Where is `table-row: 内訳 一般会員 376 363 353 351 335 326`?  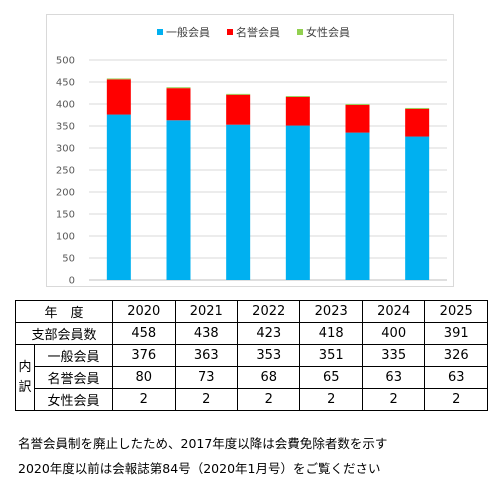
table-row: 内訳 一般会員 376 363 353 351 335 326 is located at coordinates (251, 377).